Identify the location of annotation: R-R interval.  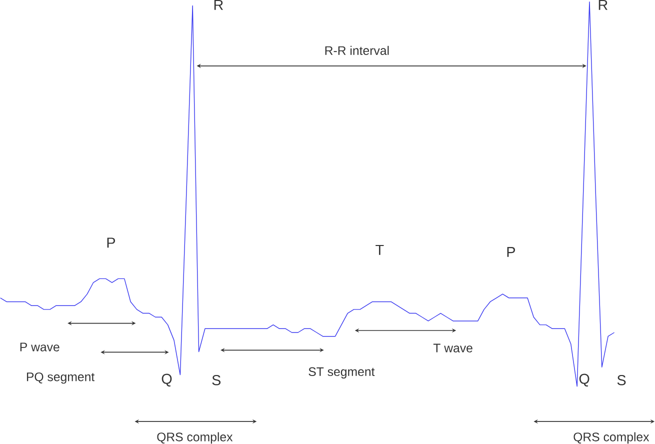
(357, 51).